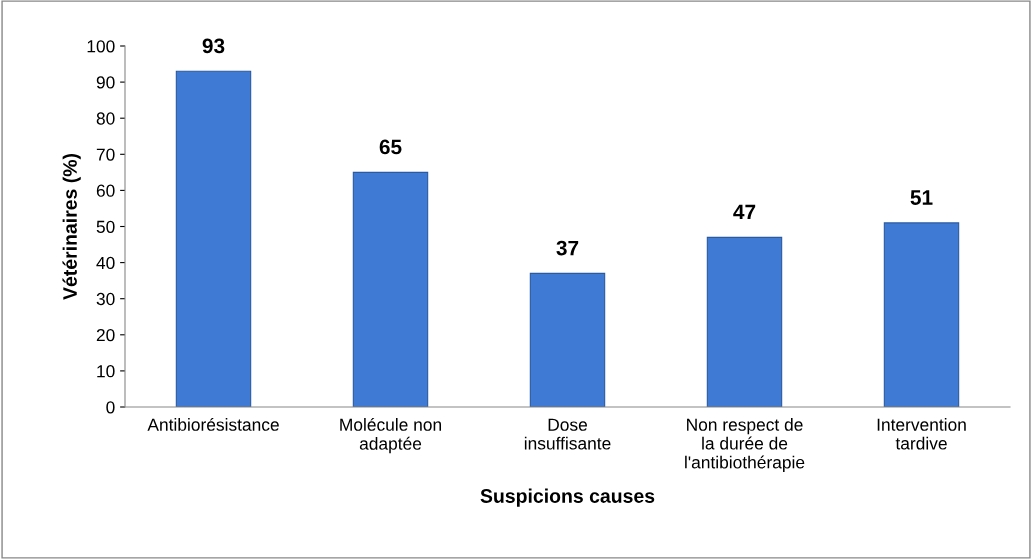 Image resolution: width=1032 pixels, height=559 pixels. What do you see at coordinates (105, 335) in the screenshot?
I see `y-tick-label: 20` at bounding box center [105, 335].